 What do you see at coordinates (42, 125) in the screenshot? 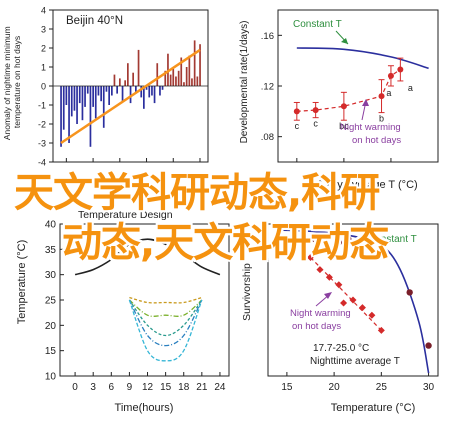
I see `anomaly-y-tick-label: -2` at bounding box center [42, 125].